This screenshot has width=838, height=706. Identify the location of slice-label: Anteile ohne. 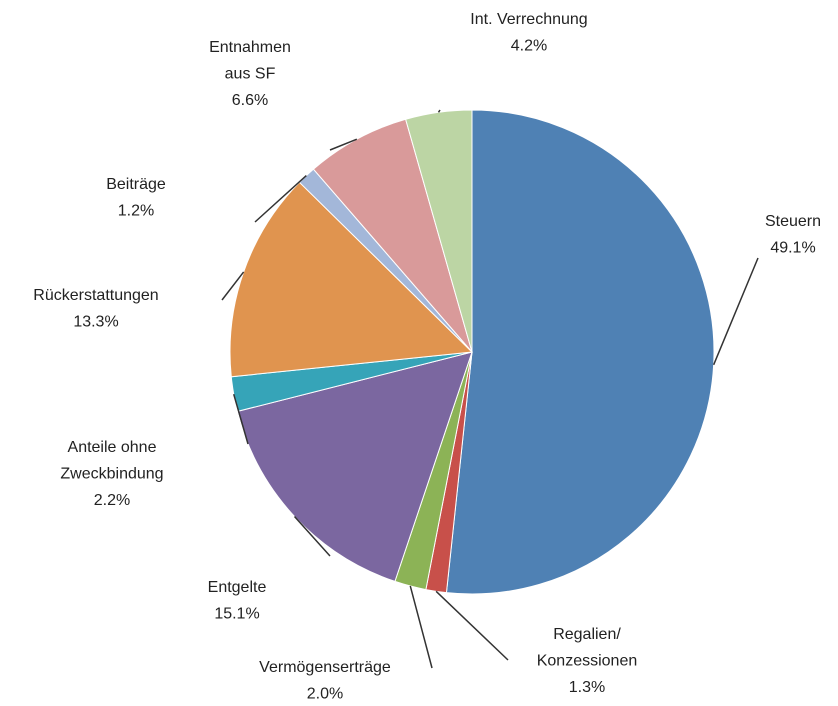
(112, 447).